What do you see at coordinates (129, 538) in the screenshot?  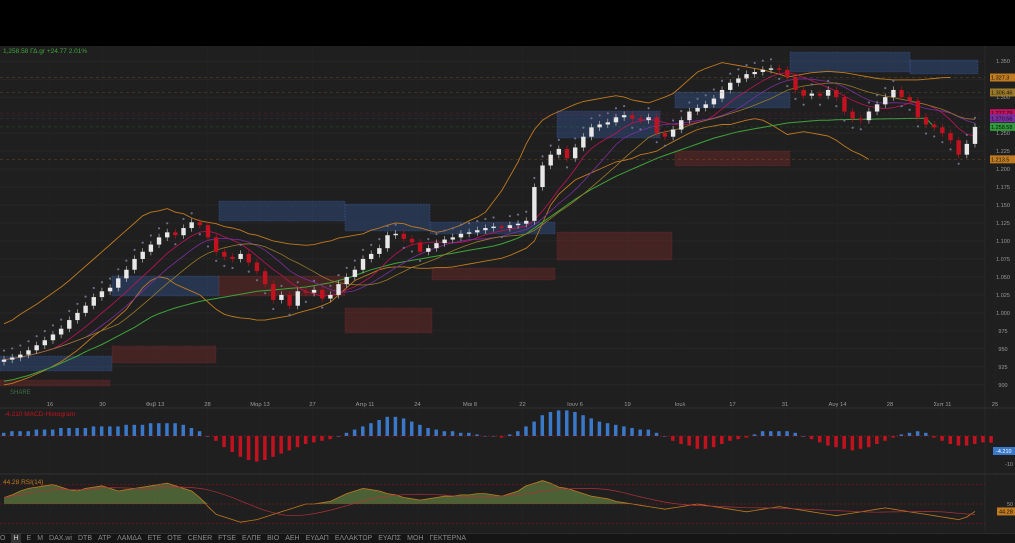 I see `toolbar-item: ΛΑΜΔΑ` at bounding box center [129, 538].